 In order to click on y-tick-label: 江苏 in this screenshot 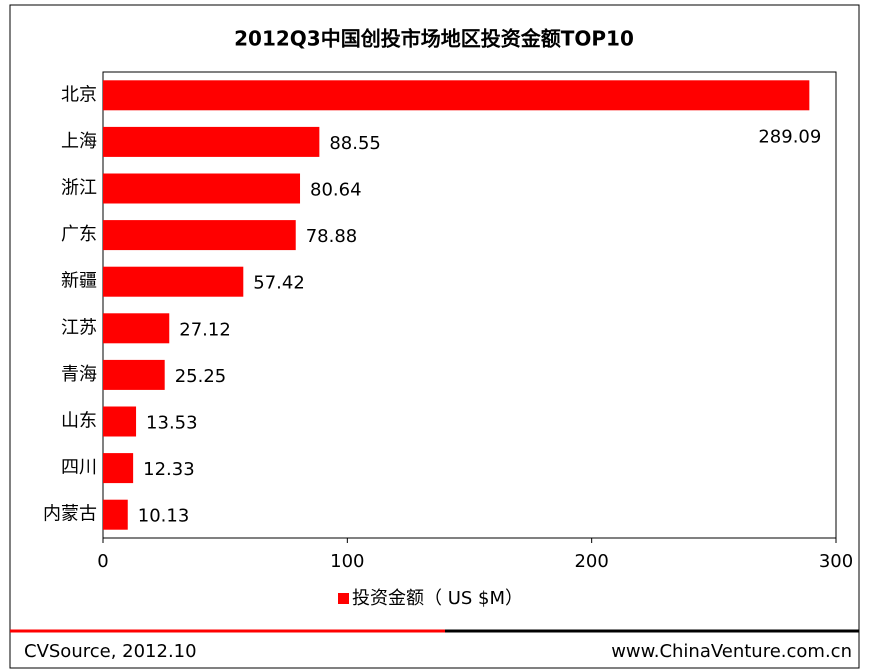, I will do `click(79, 327)`.